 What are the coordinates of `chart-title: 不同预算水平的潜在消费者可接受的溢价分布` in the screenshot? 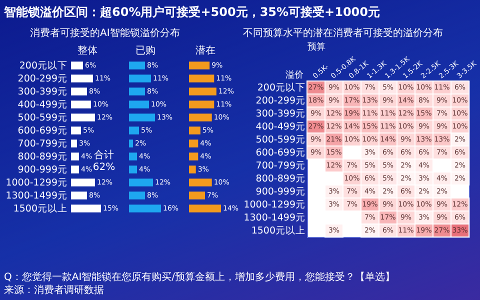 It's located at (343, 32).